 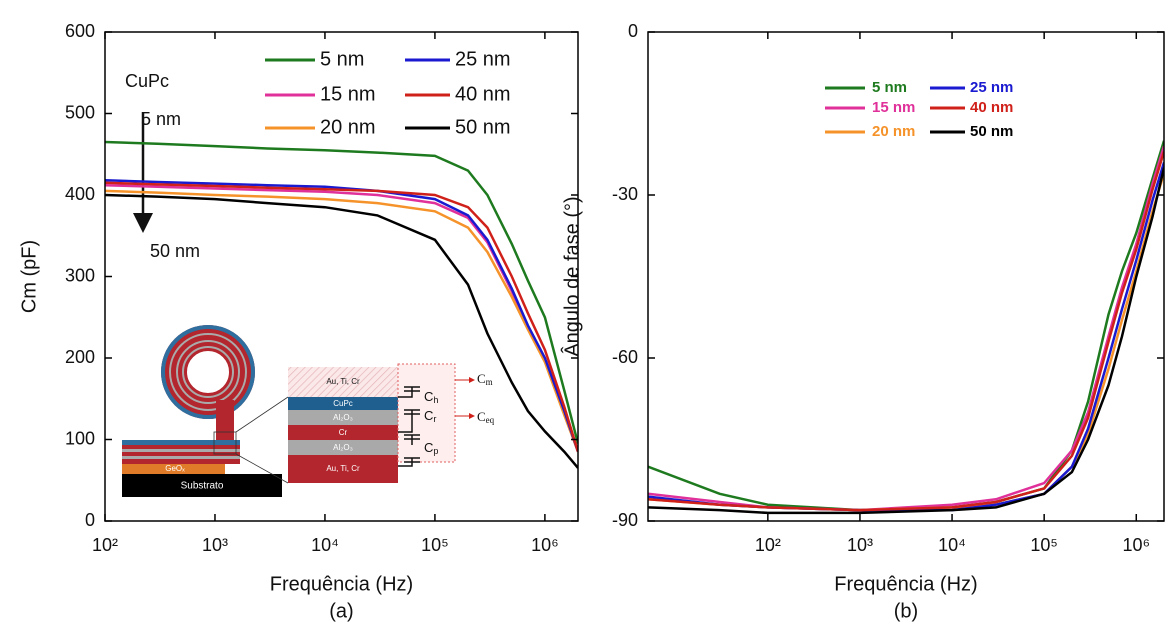 I want to click on layer-label: GeOₓ, so click(x=175, y=468).